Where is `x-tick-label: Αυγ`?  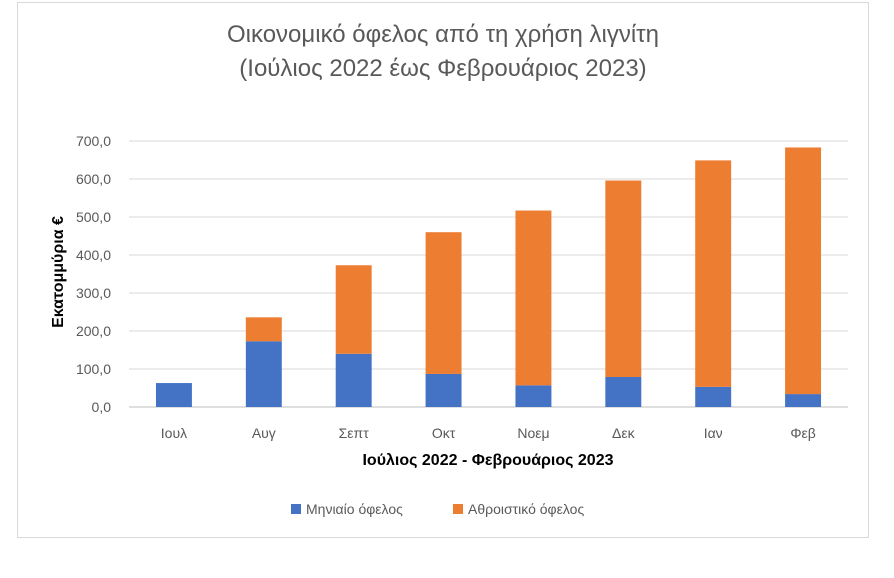 x-tick-label: Αυγ is located at coordinates (264, 433).